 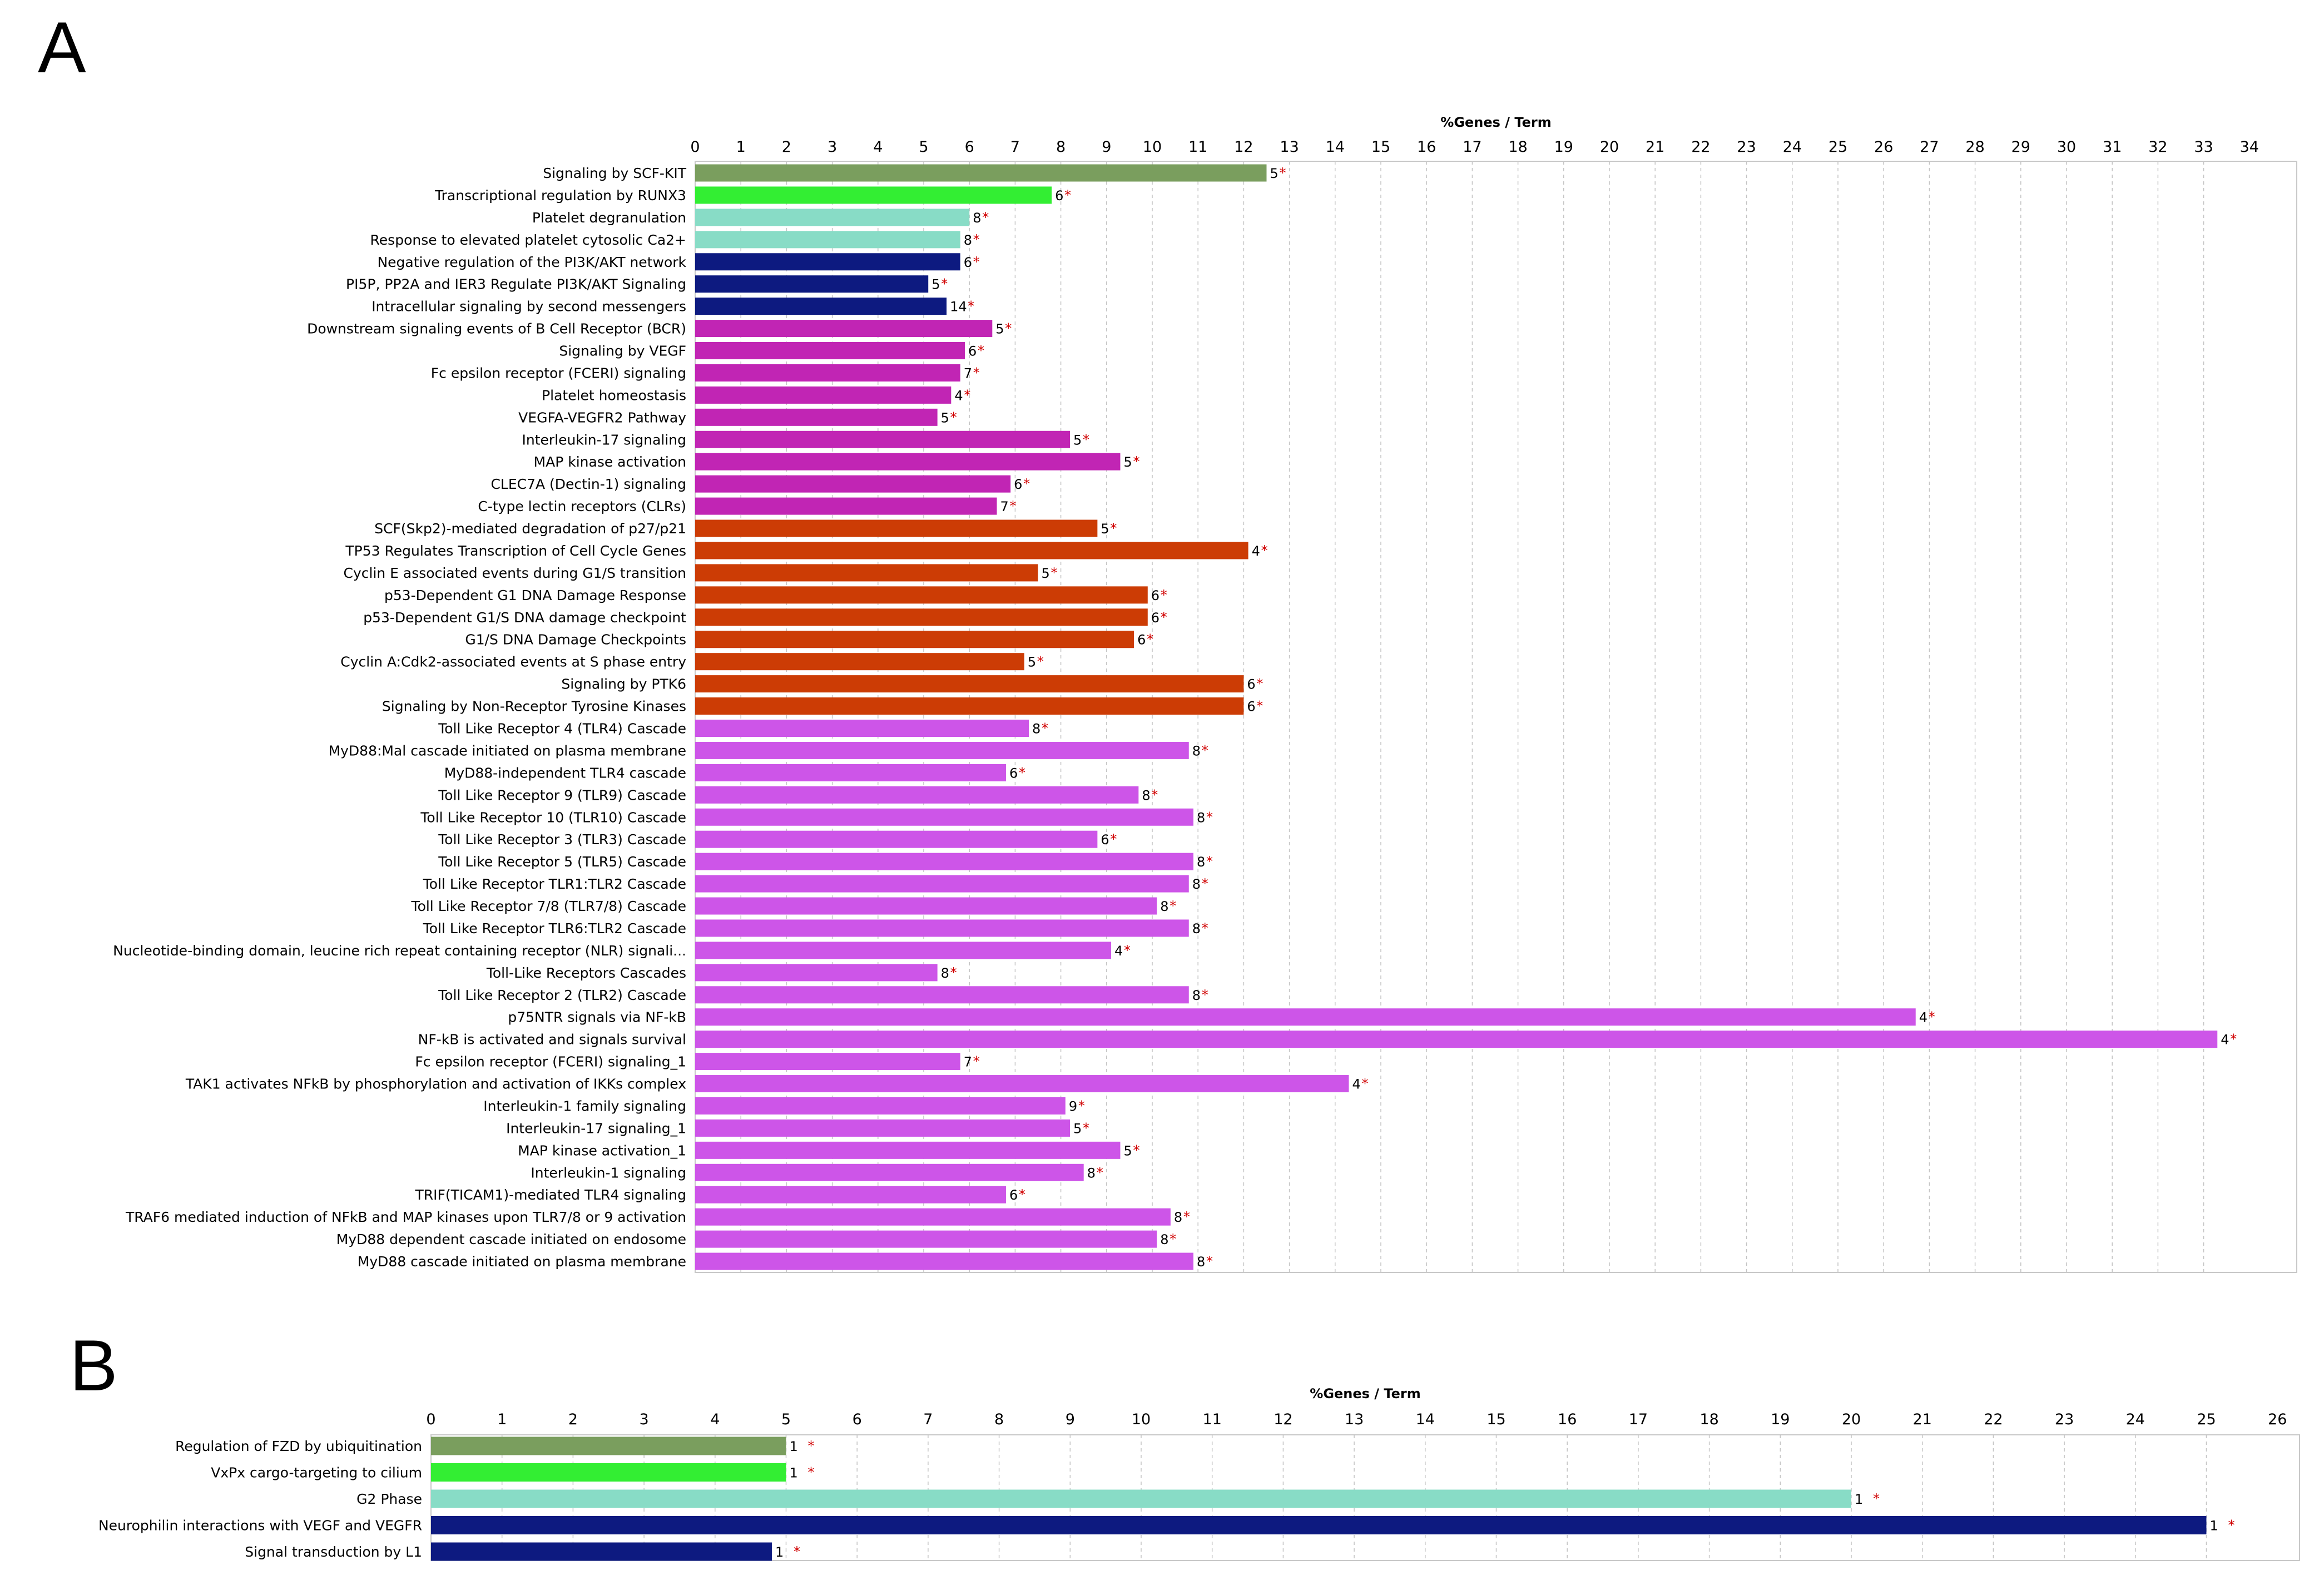 I want to click on row-label: Regulation of FZD by ubiquitination, so click(x=298, y=1446).